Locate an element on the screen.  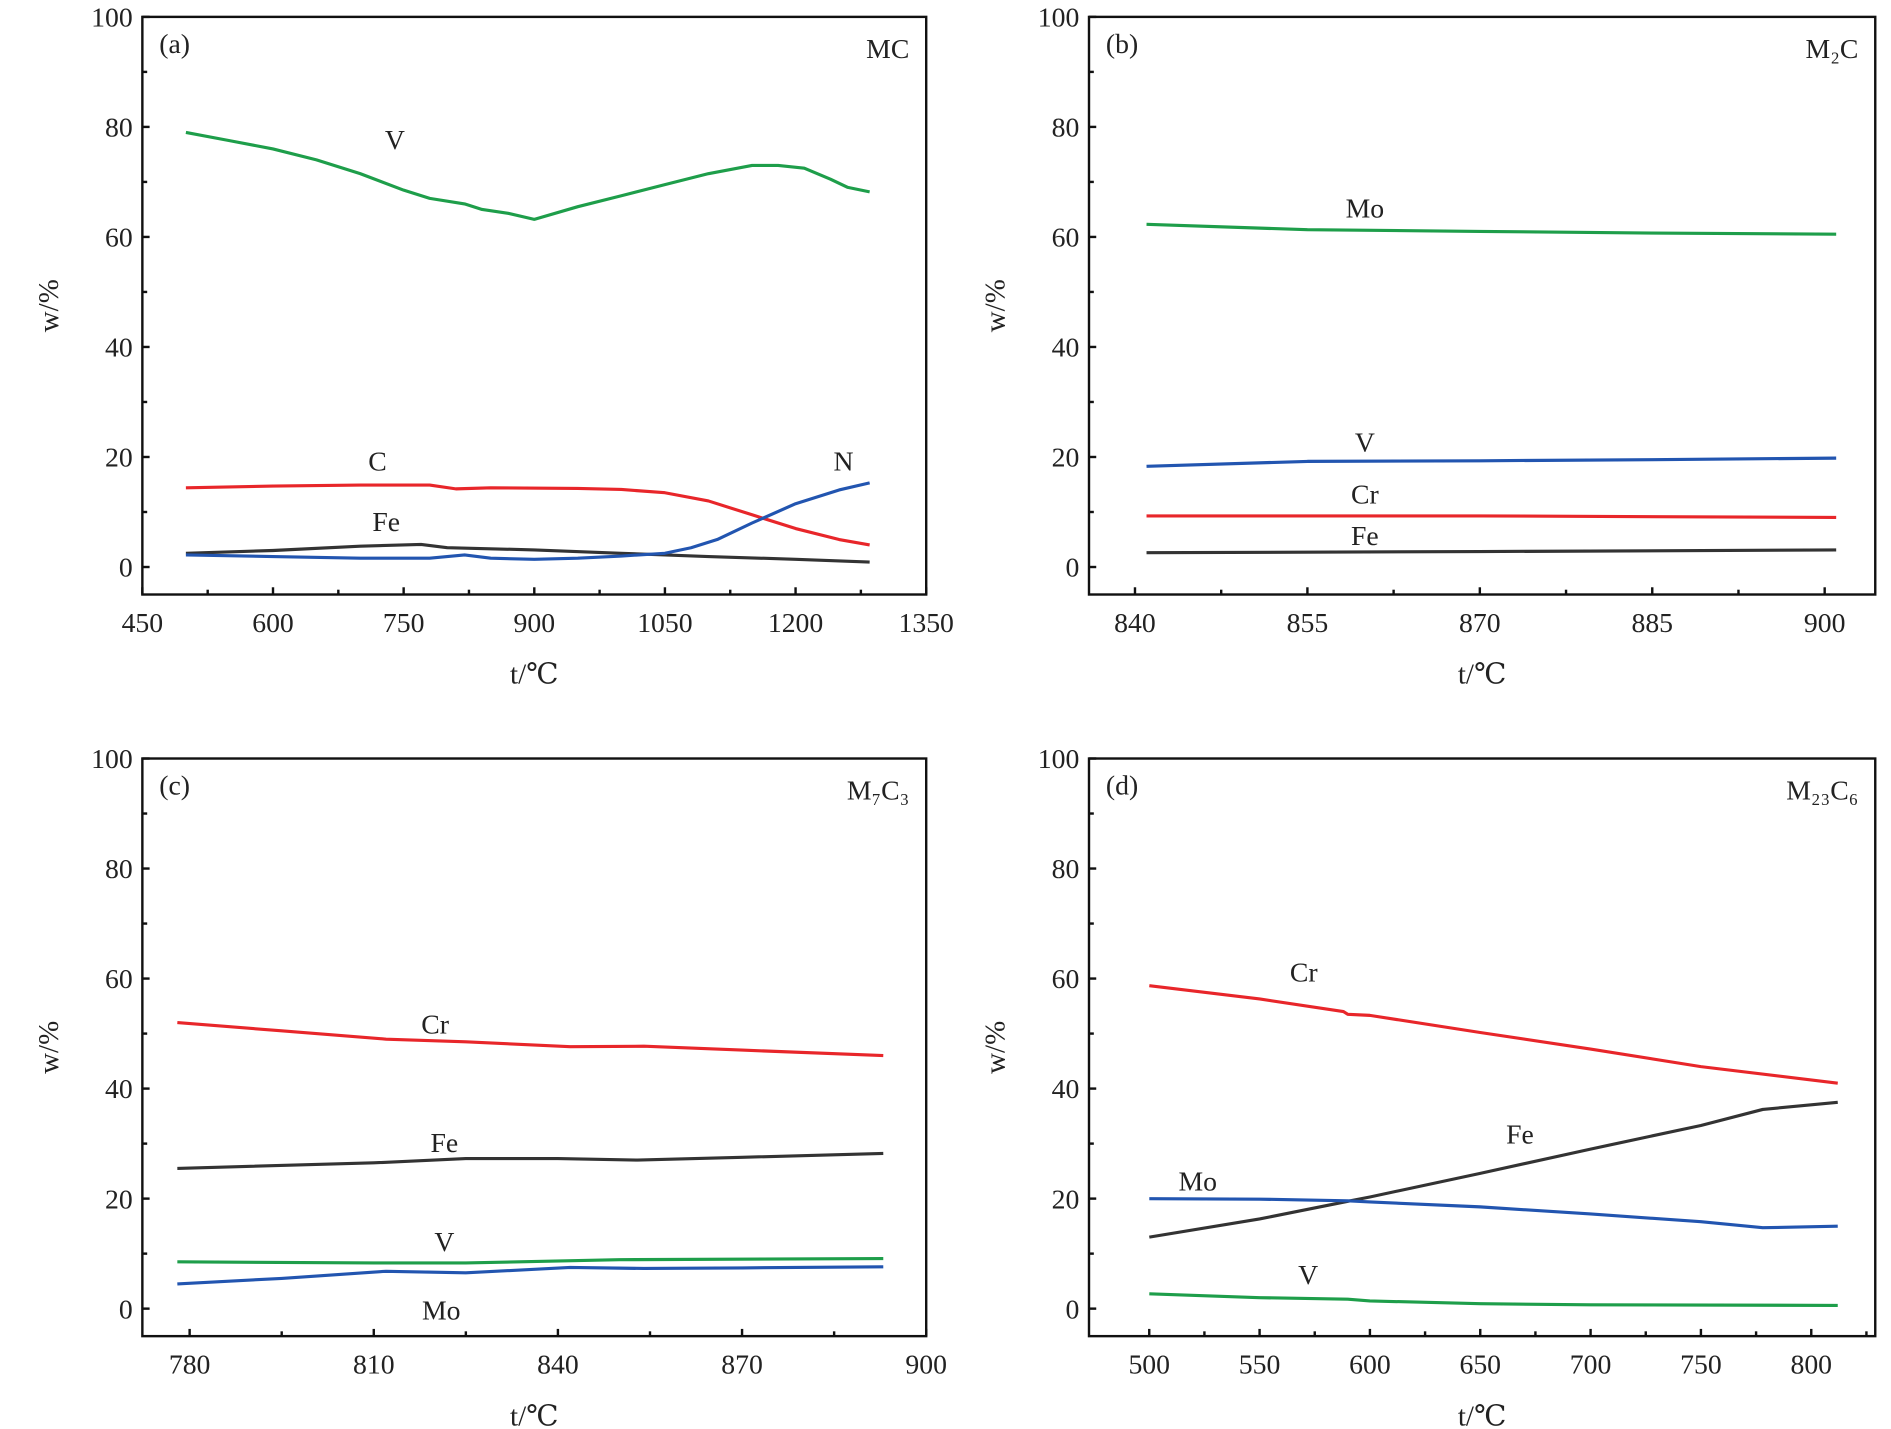
x-tick-label: 885 is located at coordinates (1652, 622).